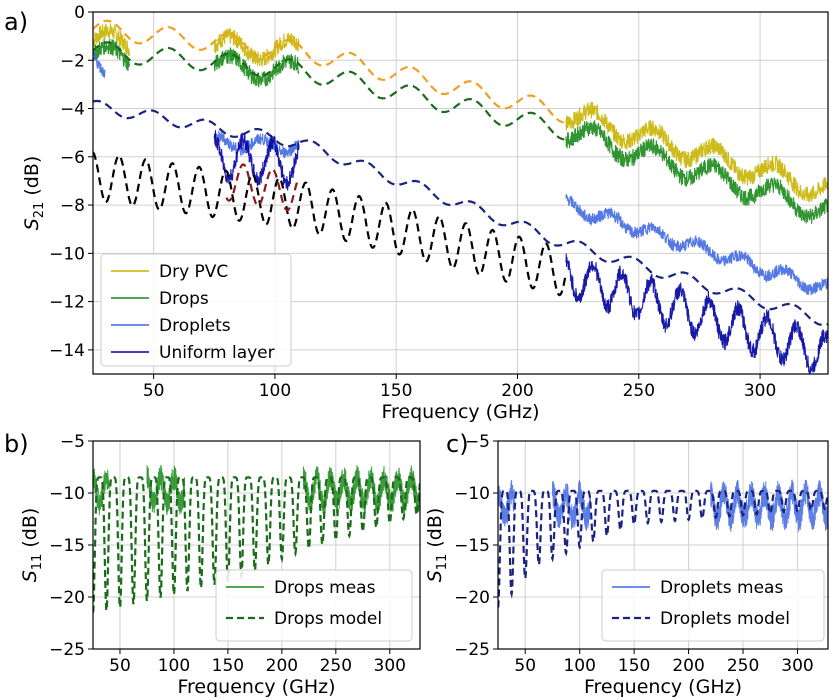 This screenshot has height=699, width=833. Describe the element at coordinates (79, 13) in the screenshot. I see `y-tick-label: 0` at that location.